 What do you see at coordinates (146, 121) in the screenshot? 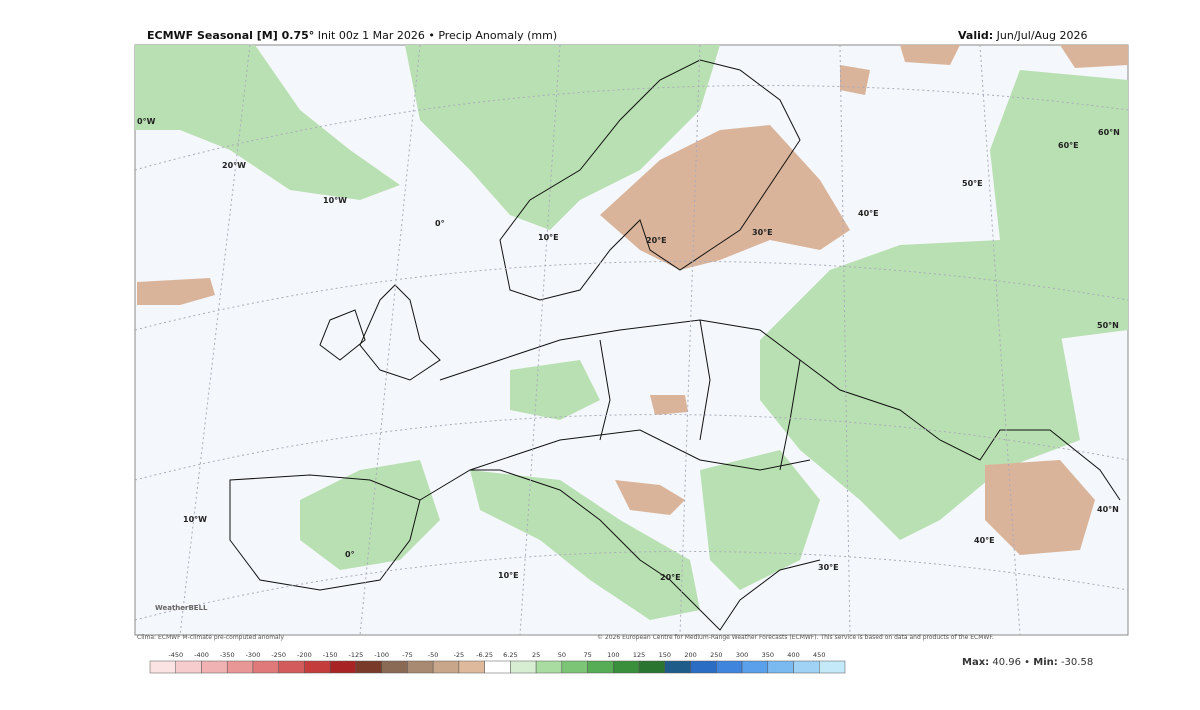
I see `grid-label: 0°W` at bounding box center [146, 121].